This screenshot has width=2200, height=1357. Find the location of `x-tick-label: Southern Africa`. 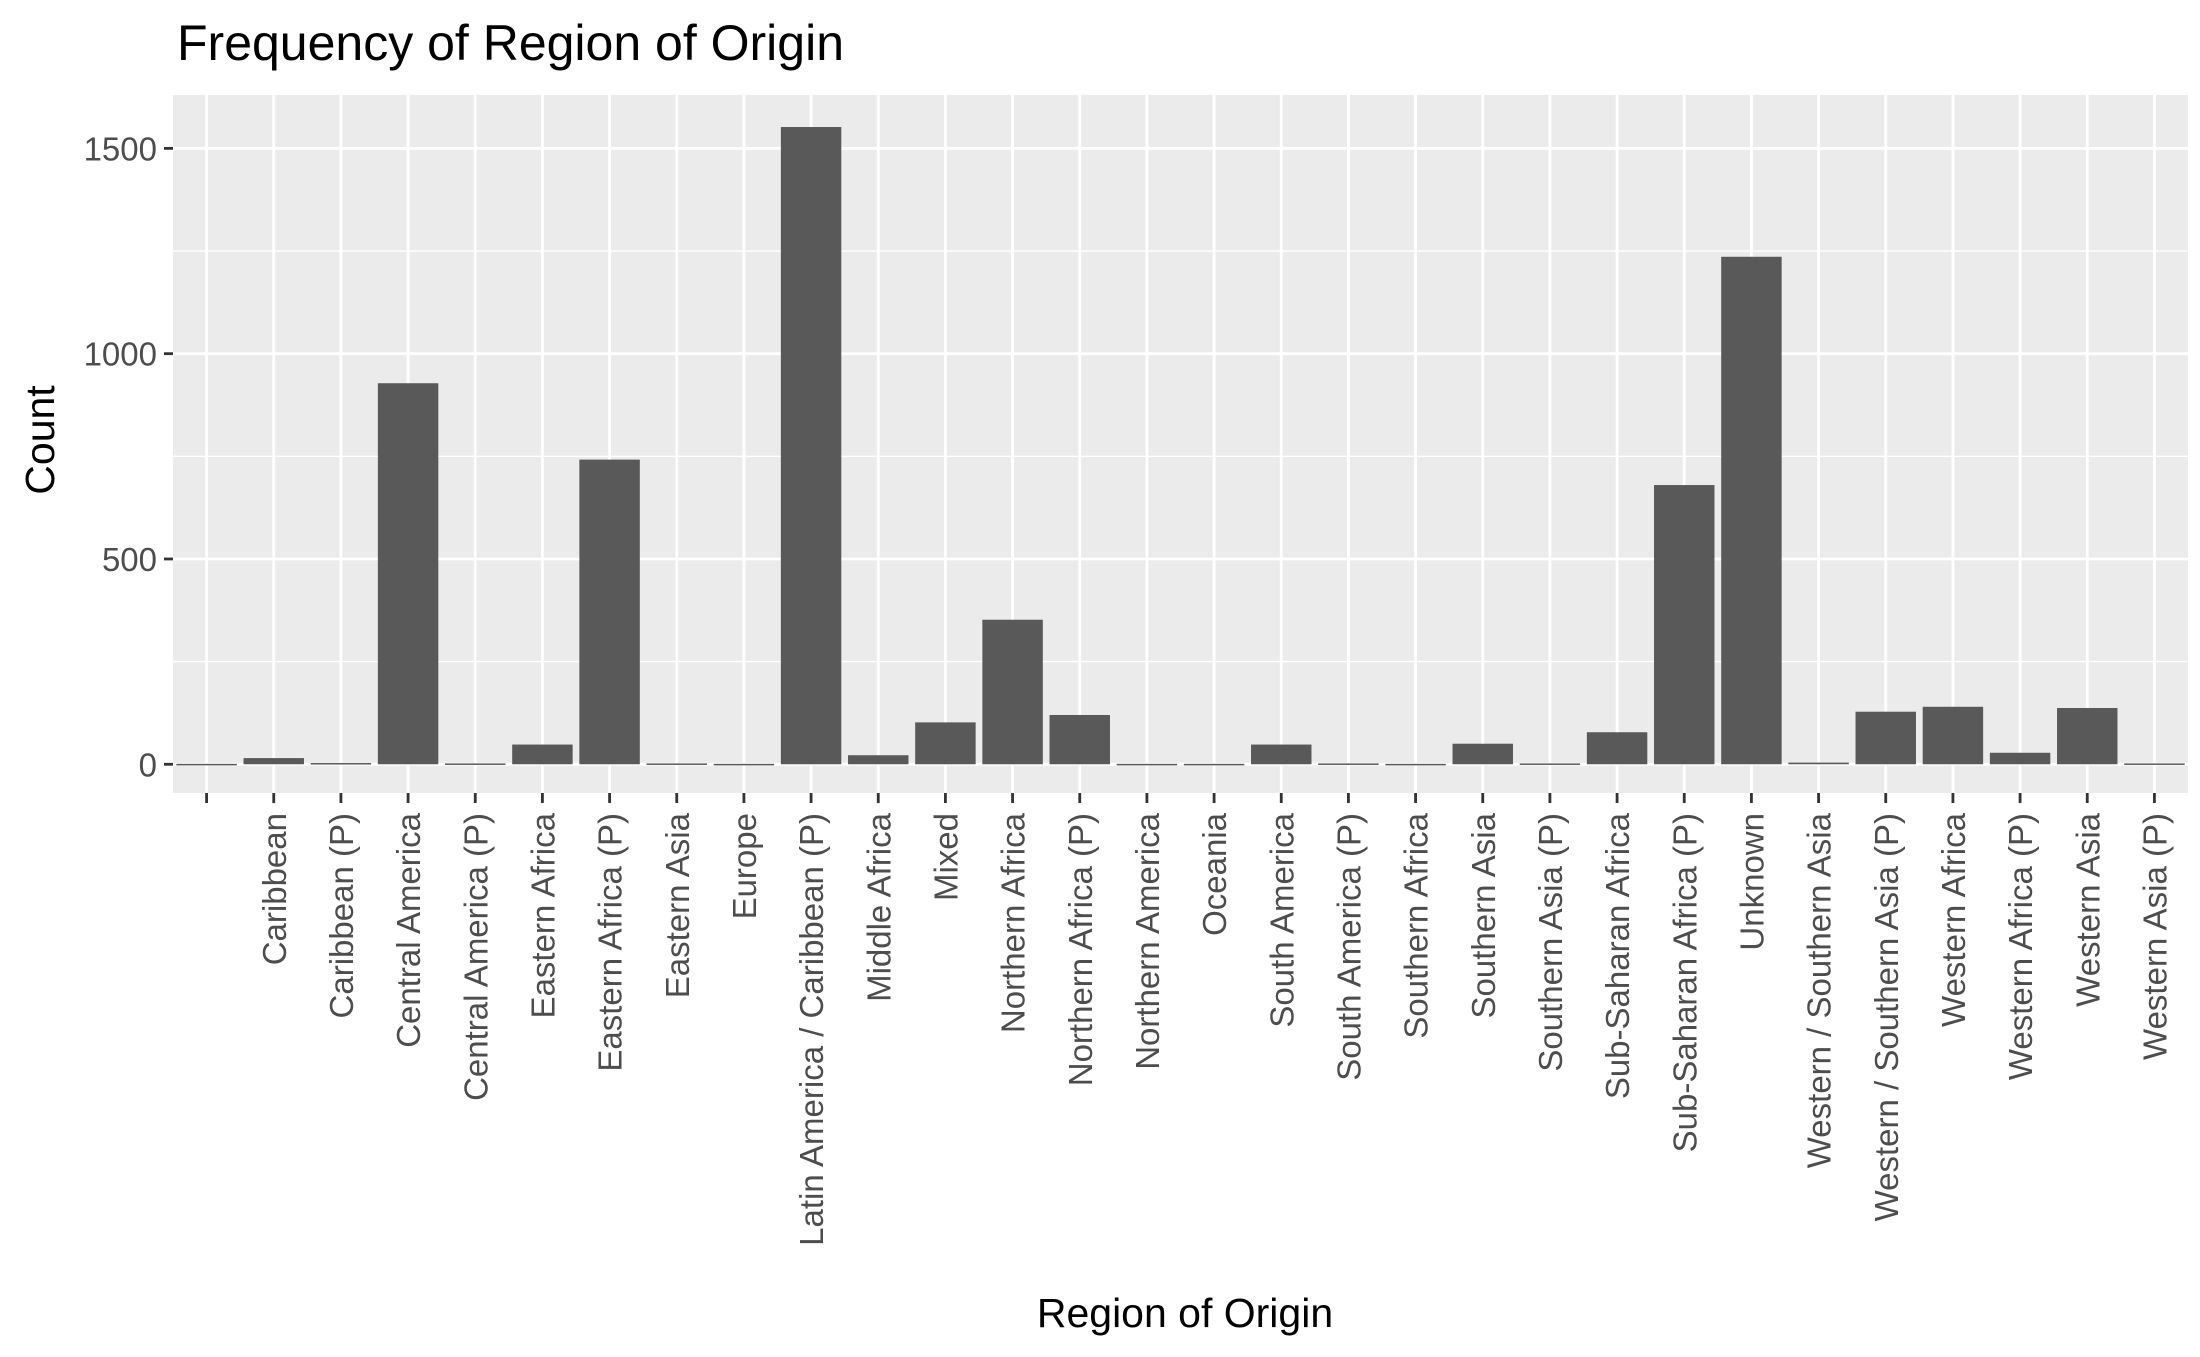

x-tick-label: Southern Africa is located at coordinates (1416, 925).